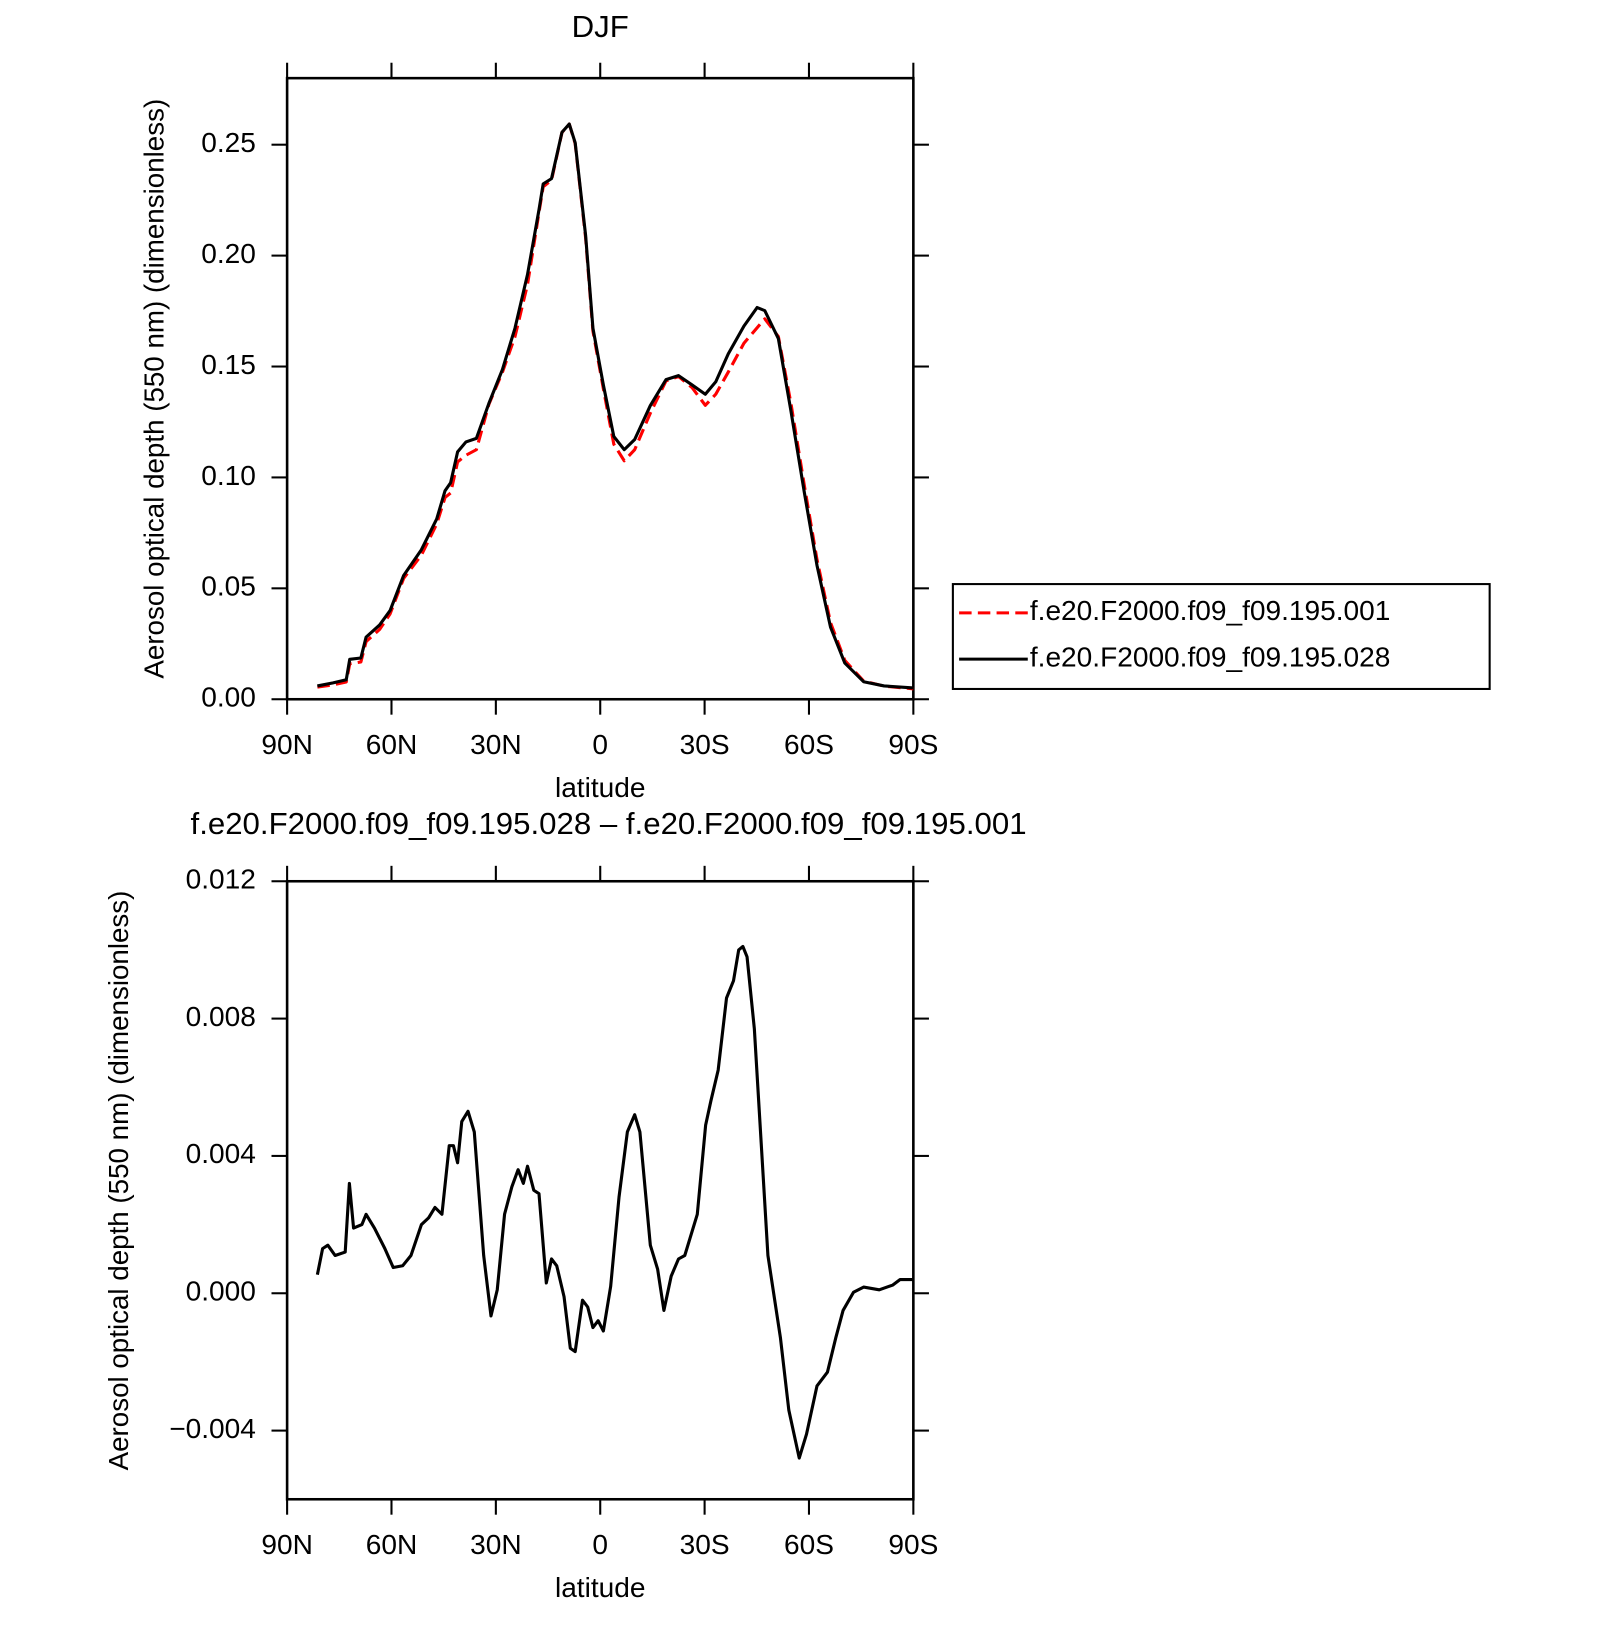  What do you see at coordinates (1210, 610) in the screenshot?
I see `legend-label: f.e20.F2000.f09_f09.195.001` at bounding box center [1210, 610].